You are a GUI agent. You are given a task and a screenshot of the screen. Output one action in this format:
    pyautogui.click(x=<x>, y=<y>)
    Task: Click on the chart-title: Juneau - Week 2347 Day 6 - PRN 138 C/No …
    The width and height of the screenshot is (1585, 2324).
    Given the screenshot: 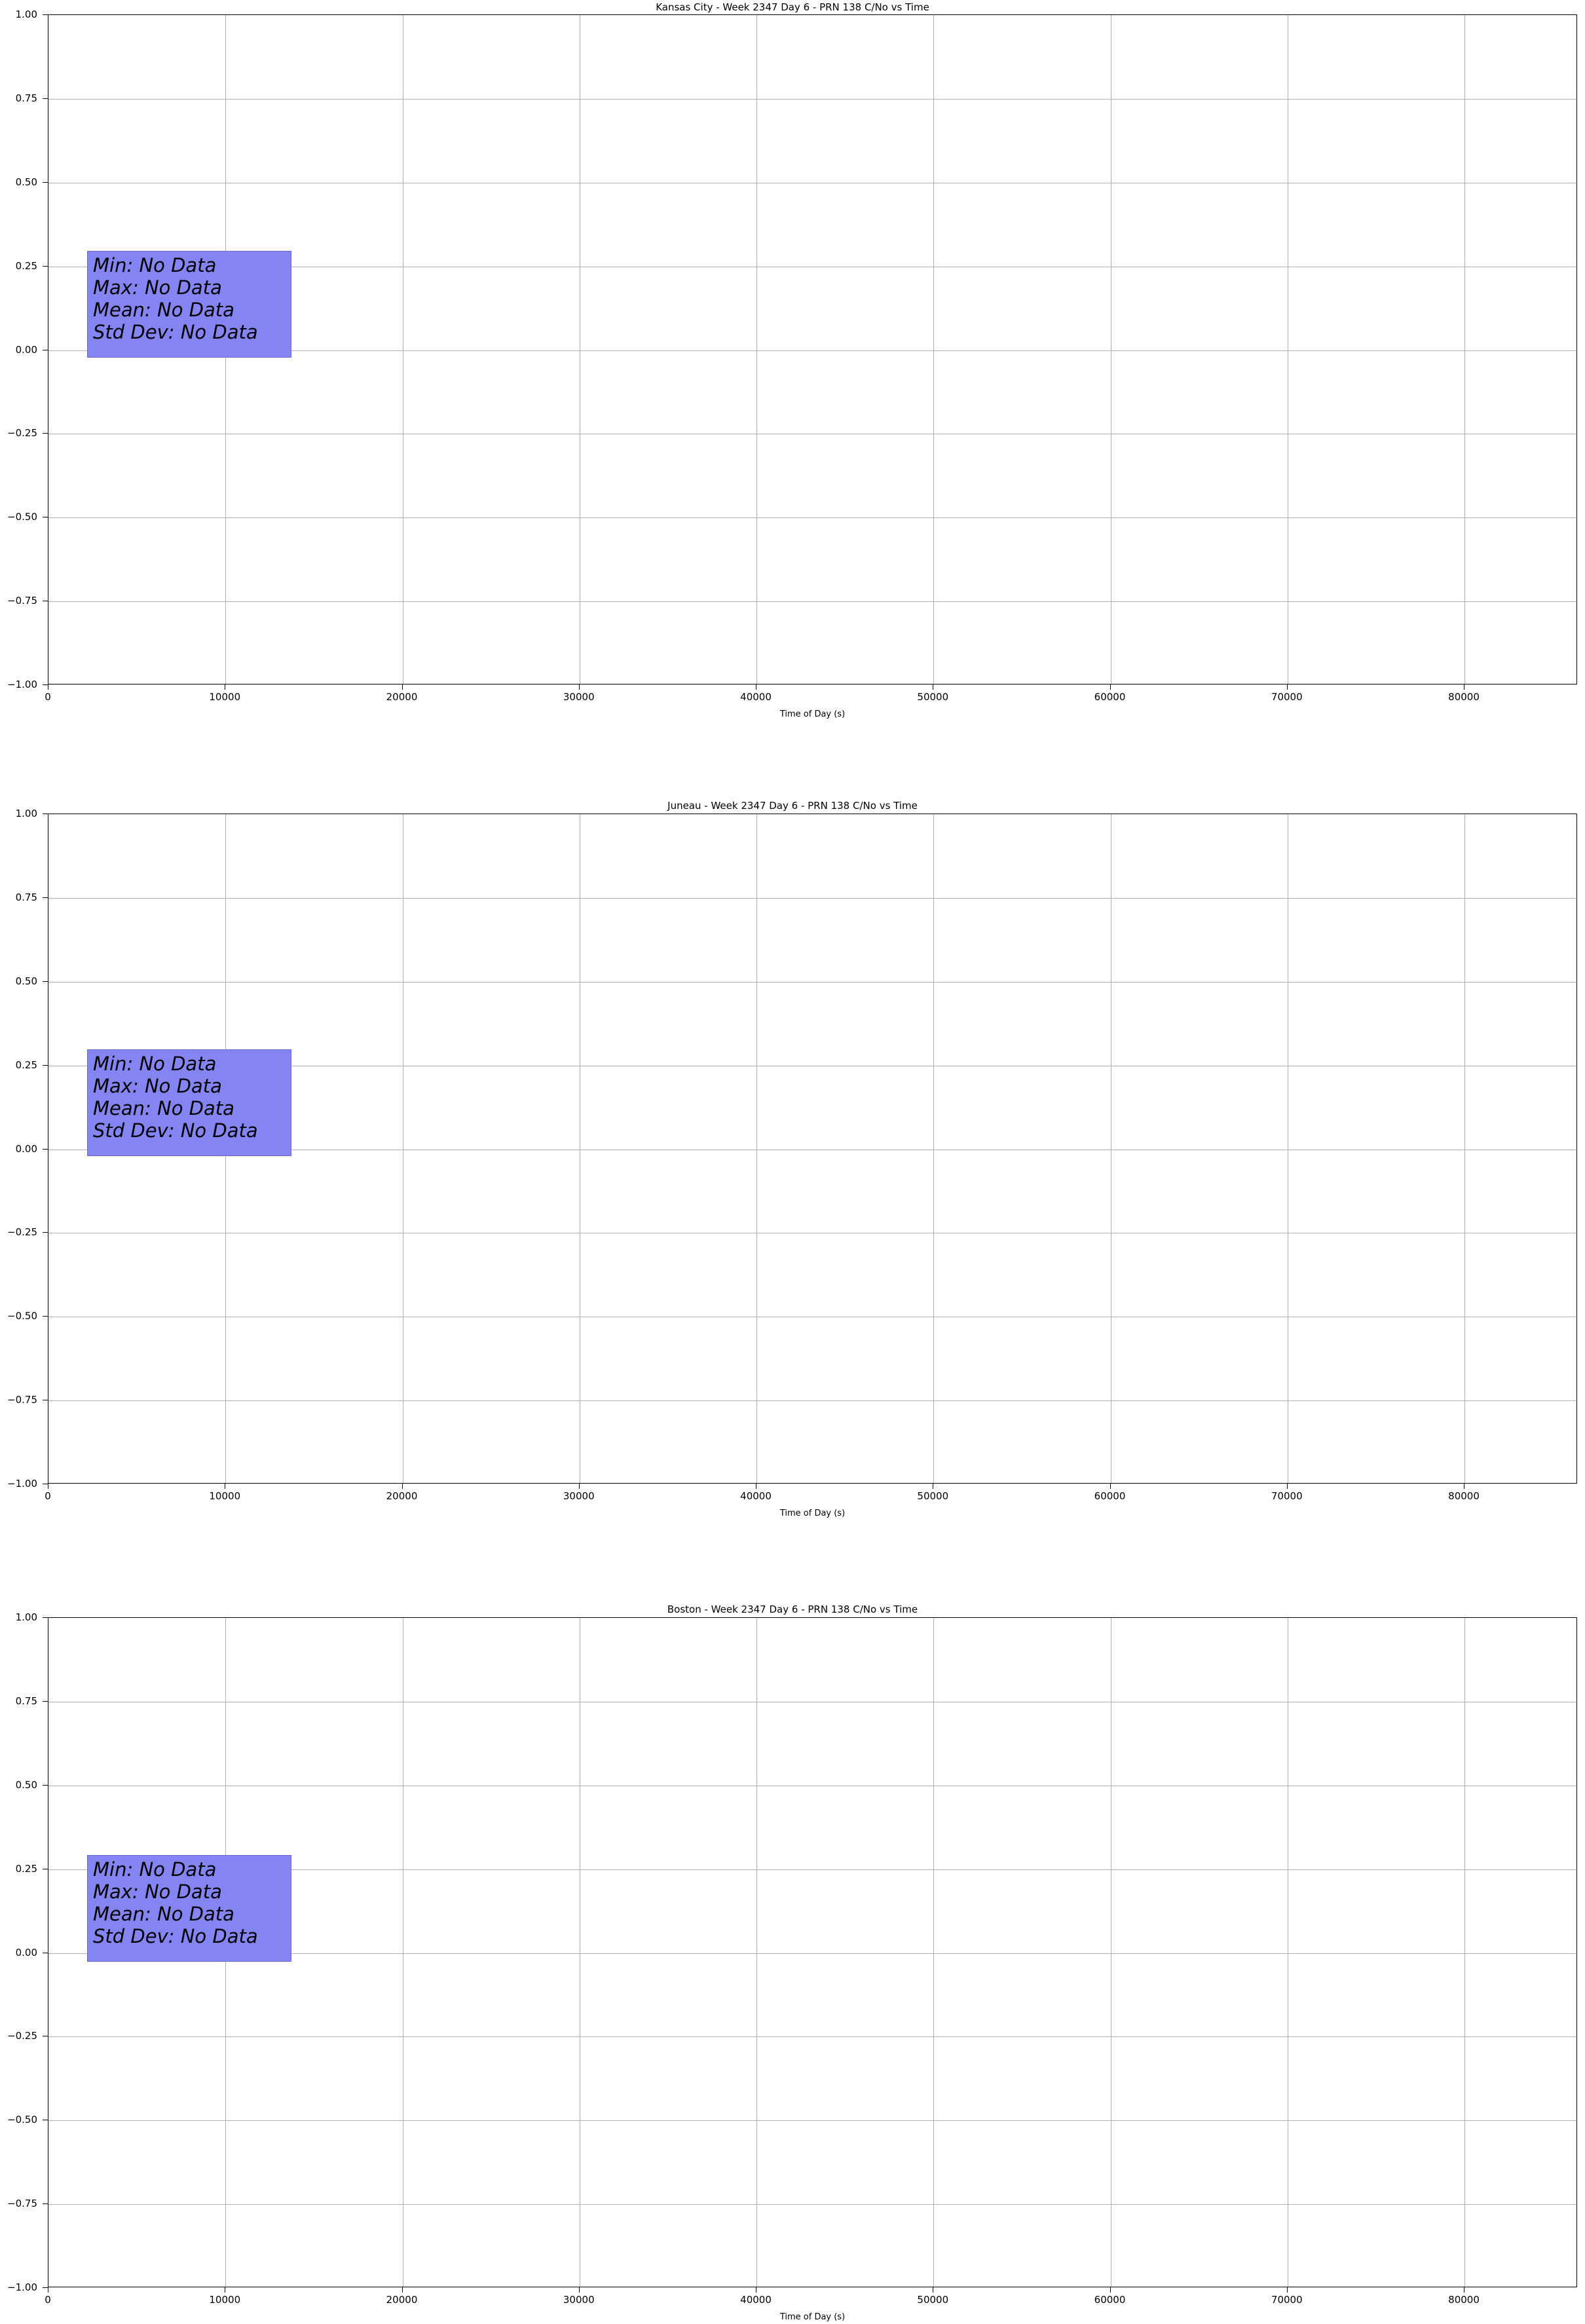 What is the action you would take?
    pyautogui.click(x=792, y=806)
    